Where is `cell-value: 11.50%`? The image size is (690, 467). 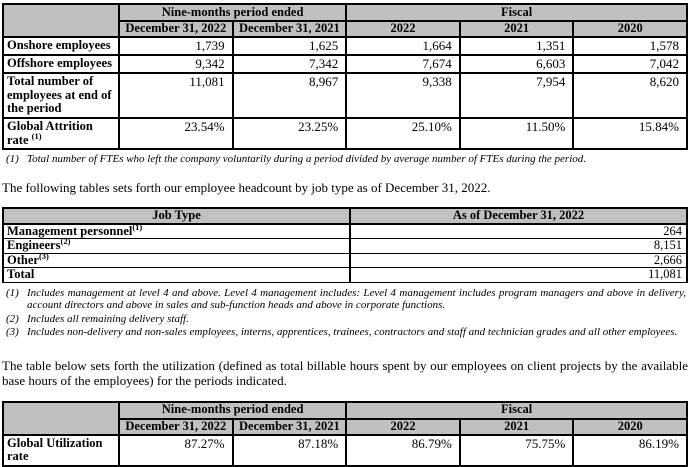 cell-value: 11.50% is located at coordinates (516, 134).